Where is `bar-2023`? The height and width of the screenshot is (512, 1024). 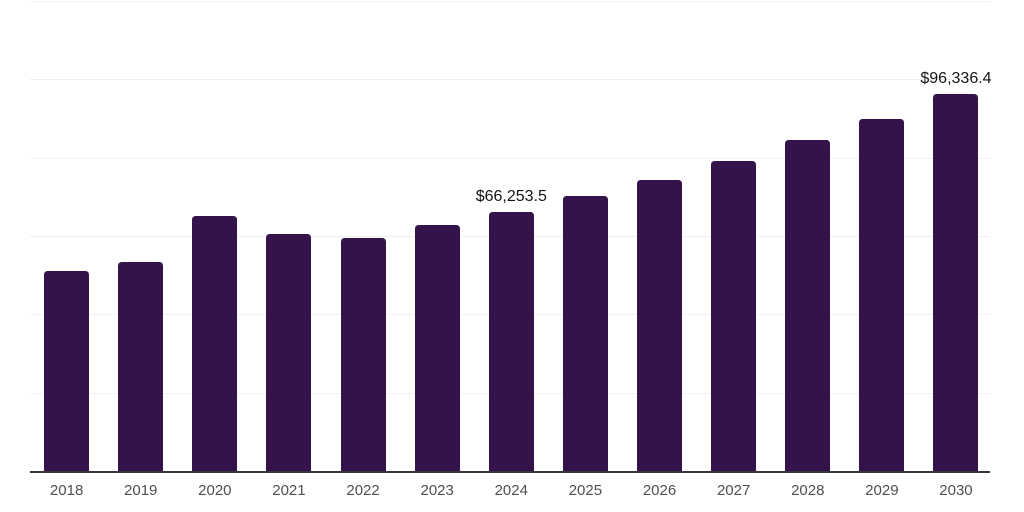
bar-2023 is located at coordinates (437, 347).